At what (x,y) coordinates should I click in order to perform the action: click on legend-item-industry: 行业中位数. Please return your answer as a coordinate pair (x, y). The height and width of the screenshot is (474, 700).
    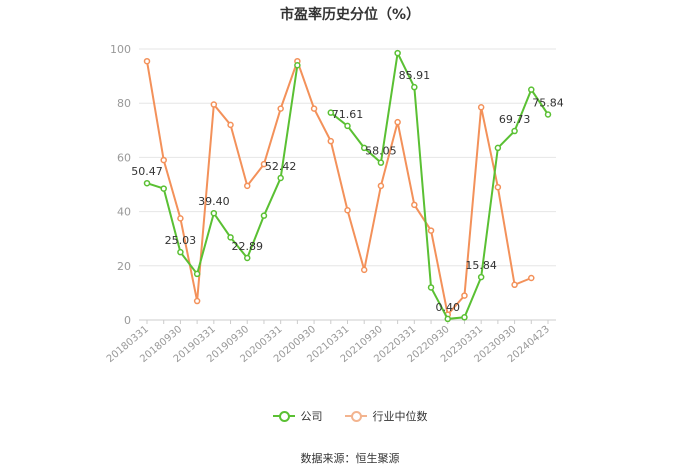
    Looking at the image, I should click on (386, 416).